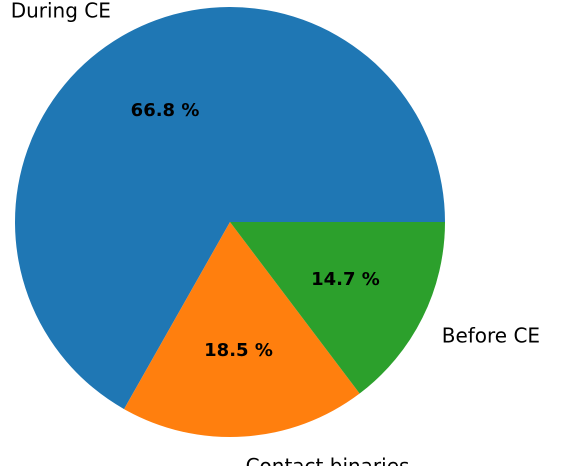  I want to click on pie-category-label-during-ce: During CE, so click(61, 11).